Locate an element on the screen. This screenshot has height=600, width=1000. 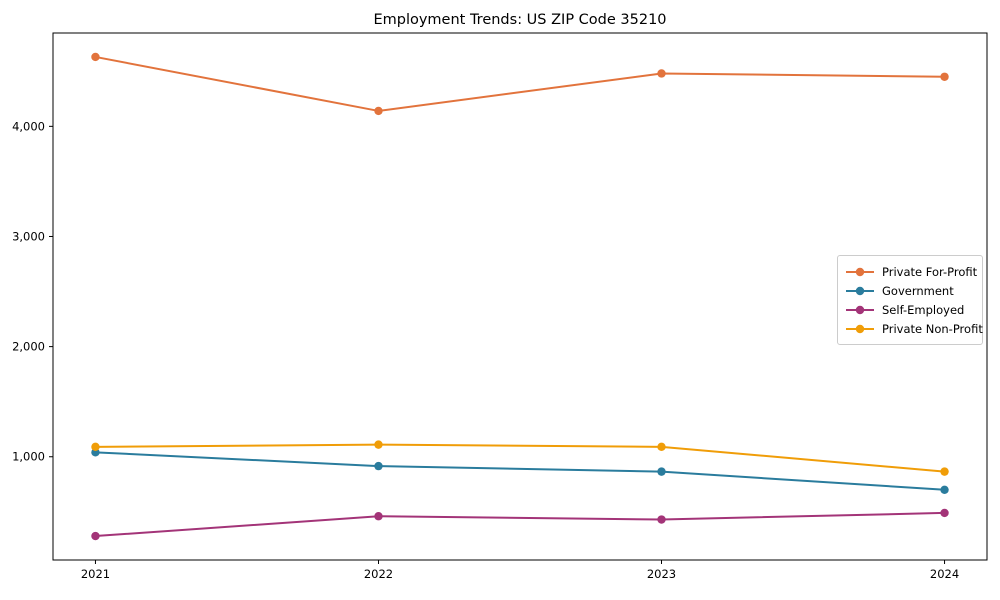
y-tick-label: 4,000 is located at coordinates (28, 126).